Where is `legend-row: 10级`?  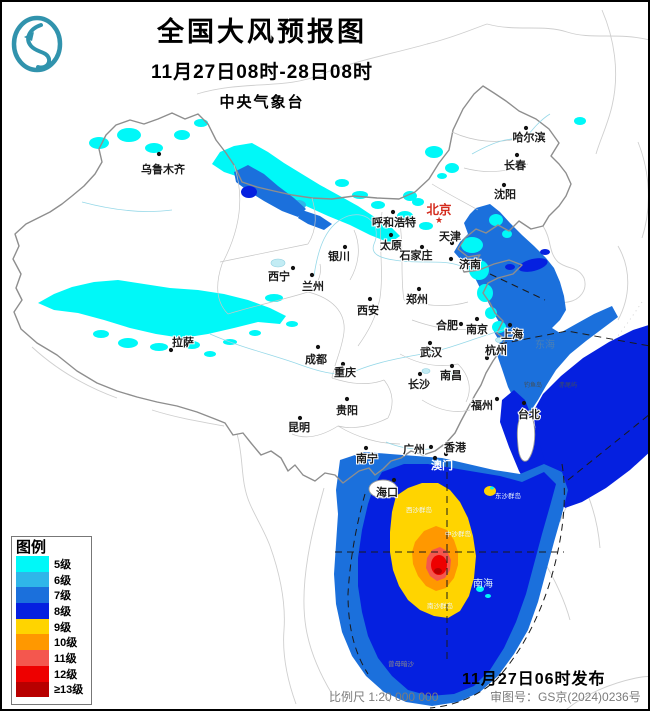
legend-row: 10级 is located at coordinates (53, 642).